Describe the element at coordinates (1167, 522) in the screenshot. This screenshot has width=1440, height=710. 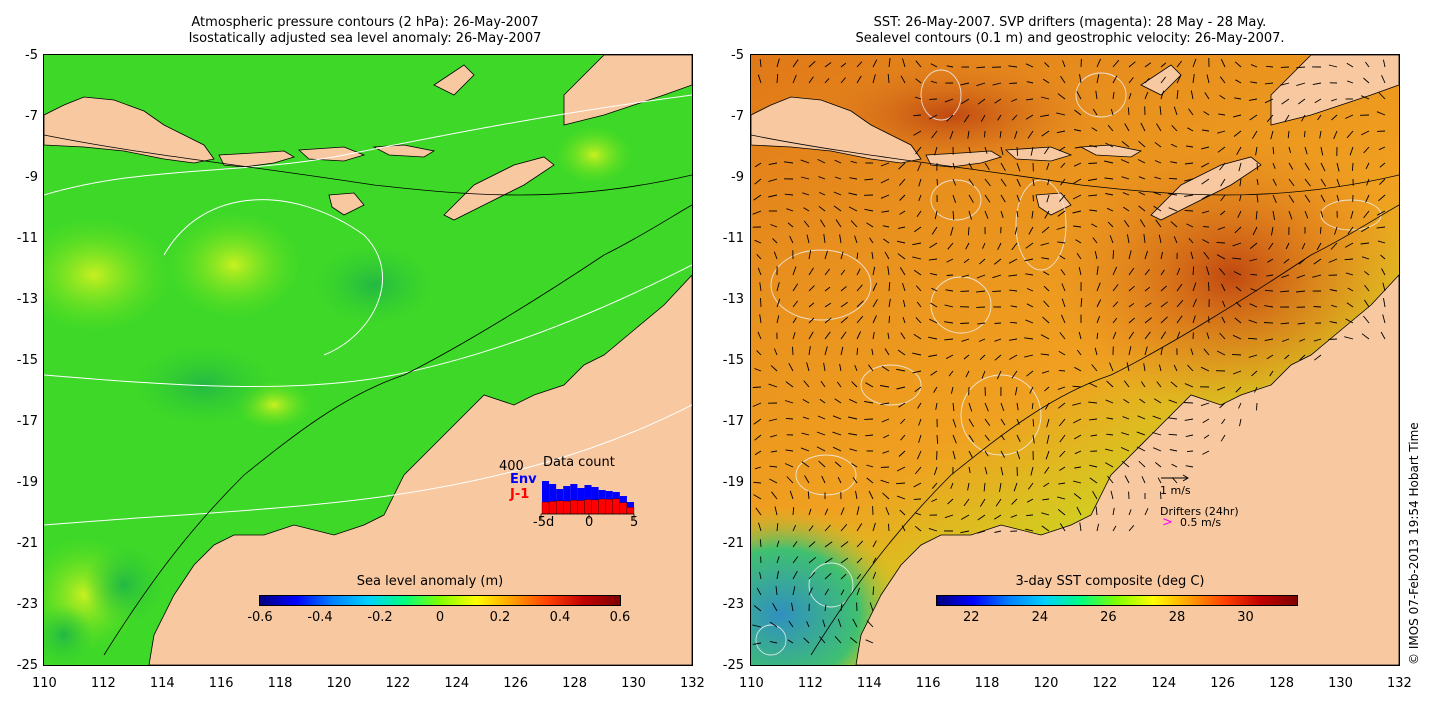
I see `drifter-symbol: >` at that location.